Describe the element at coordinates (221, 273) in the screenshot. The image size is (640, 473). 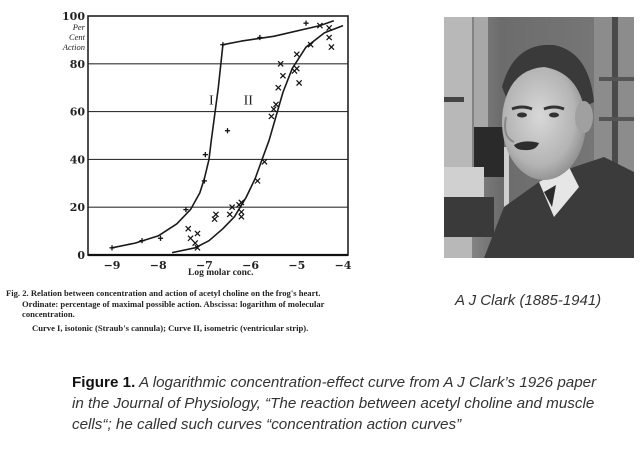
I see `x-axis-label: Log molar conc.` at that location.